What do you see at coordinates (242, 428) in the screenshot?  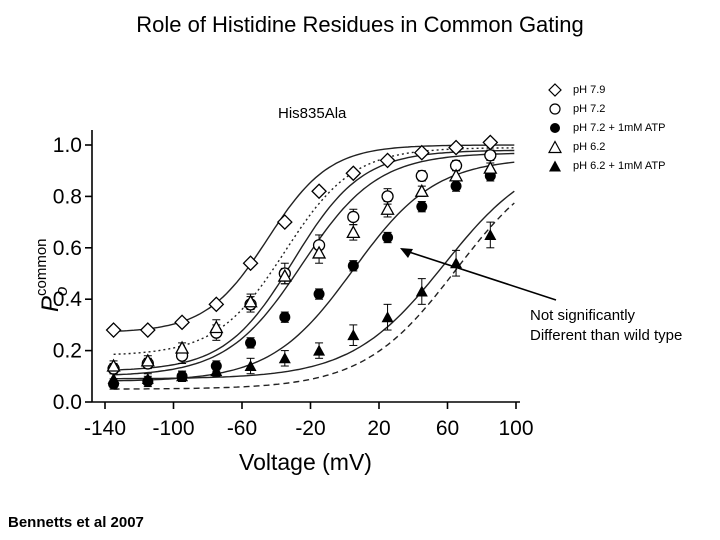 I see `x-tick-label: -60` at bounding box center [242, 428].